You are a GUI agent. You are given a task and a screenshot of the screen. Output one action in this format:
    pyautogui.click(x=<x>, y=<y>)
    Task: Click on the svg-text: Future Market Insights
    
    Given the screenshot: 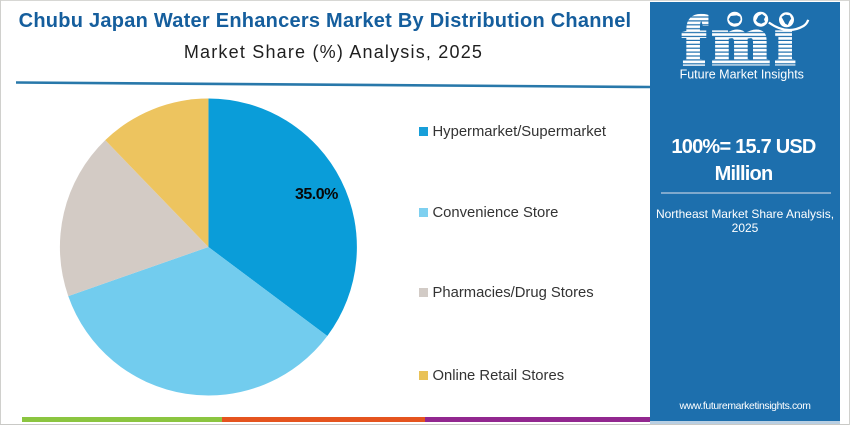 What is the action you would take?
    pyautogui.click(x=742, y=74)
    